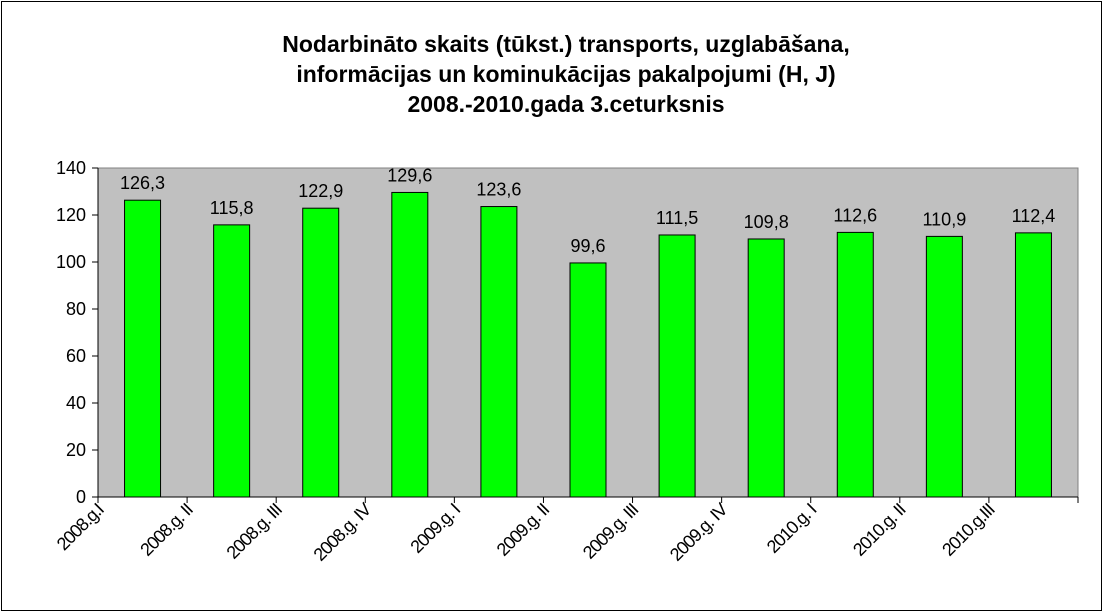 The image size is (1104, 613). I want to click on data-label: 122,9, so click(320, 191).